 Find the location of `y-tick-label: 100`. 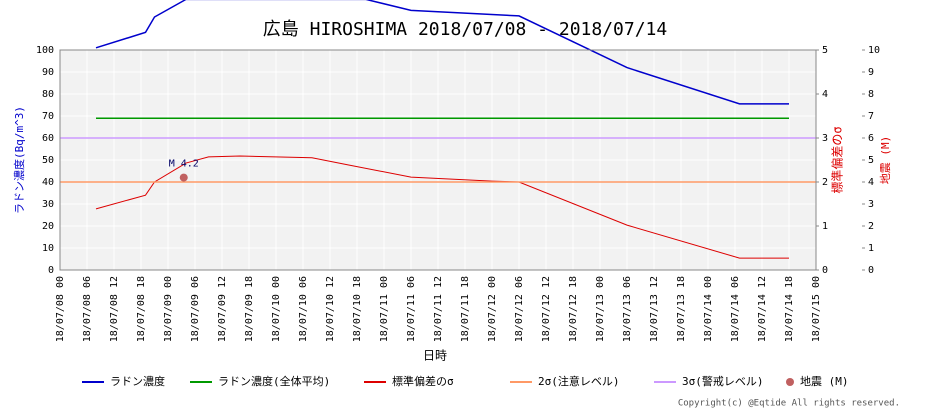

y-tick-label: 100 is located at coordinates (45, 50).